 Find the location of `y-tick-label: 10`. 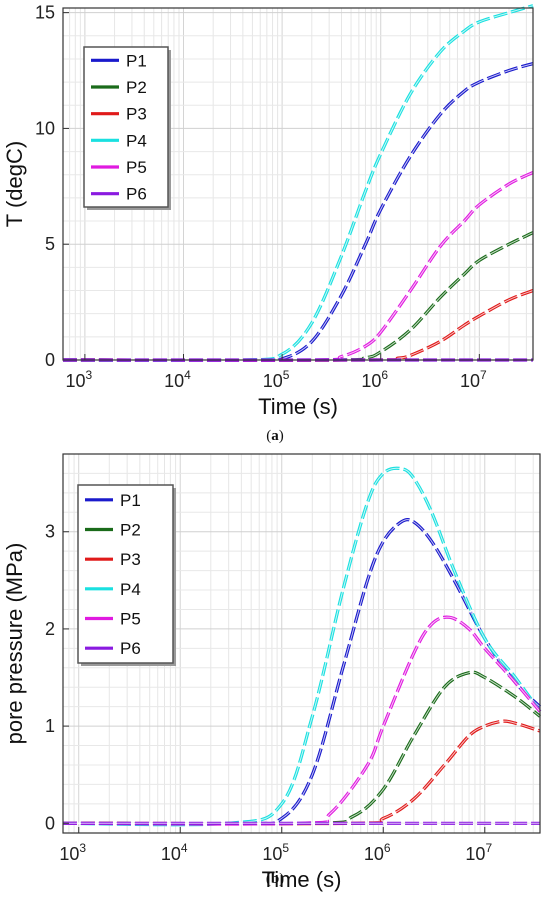

y-tick-label: 10 is located at coordinates (45, 128).